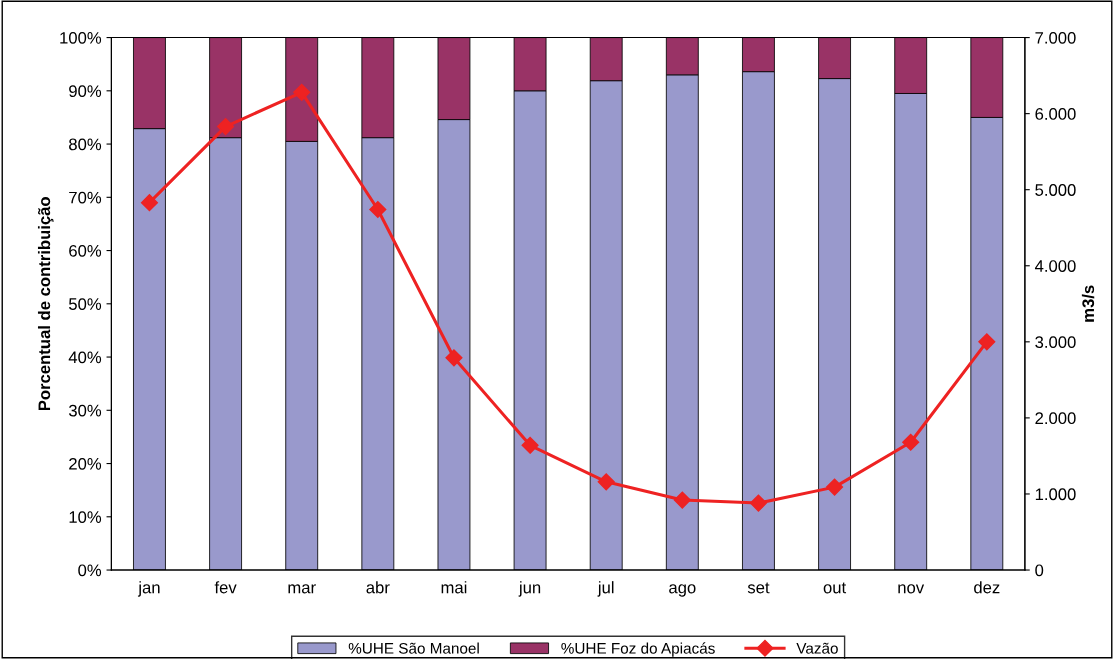 The height and width of the screenshot is (659, 1114). Describe the element at coordinates (817, 648) in the screenshot. I see `legend-label: Vazão` at that location.